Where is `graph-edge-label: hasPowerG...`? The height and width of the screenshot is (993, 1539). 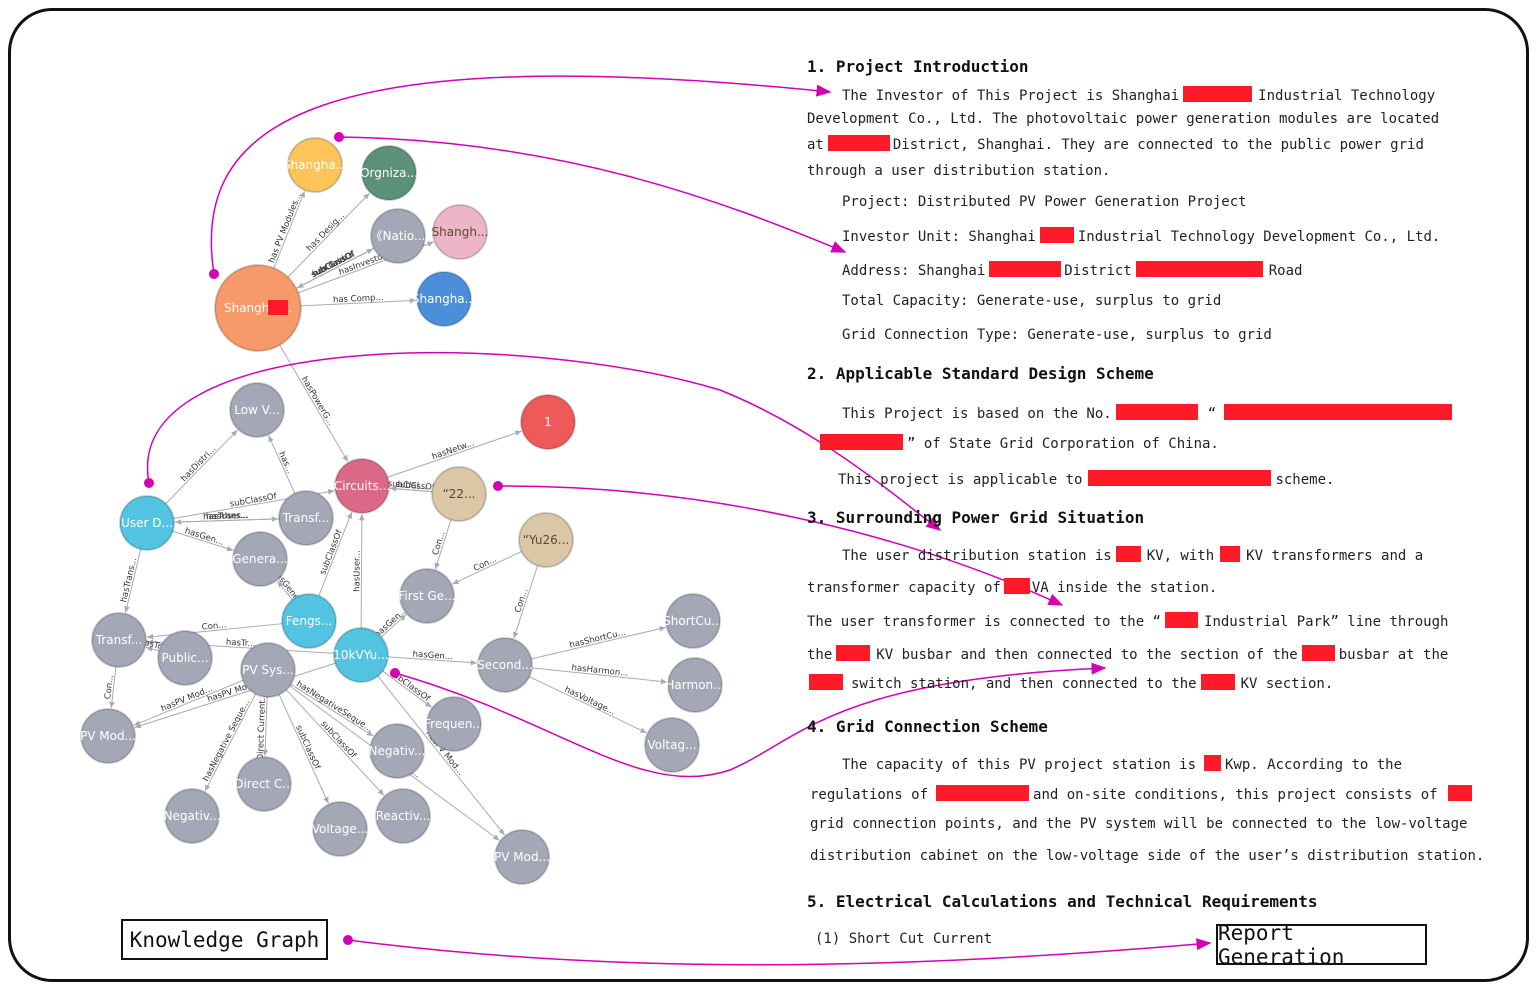
graph-edge-label: hasPowerG... is located at coordinates (317, 401).